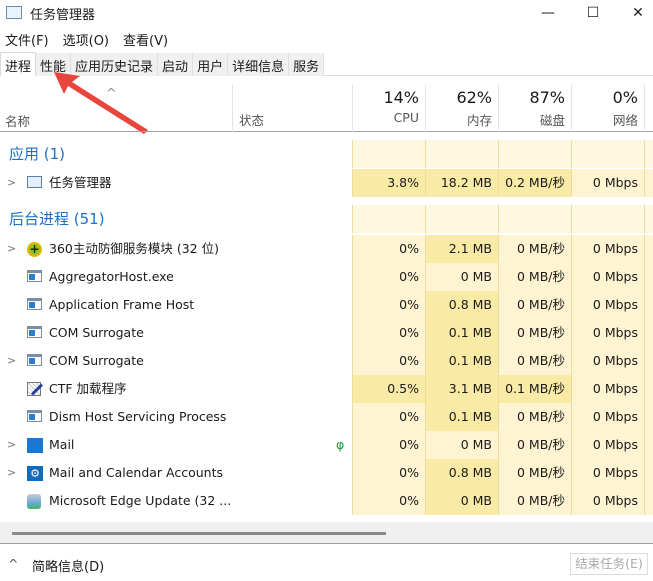  Describe the element at coordinates (326, 183) in the screenshot. I see `process-row: > 任务管理器 3.8% 18.2 MB 0.2 MB/秒 0 Mbps` at that location.